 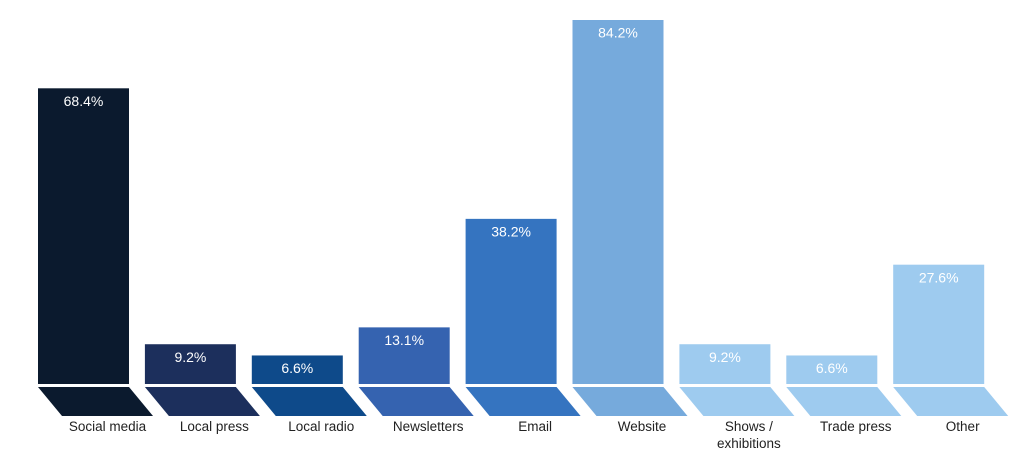 What do you see at coordinates (535, 426) in the screenshot?
I see `x-tick-label: Email` at bounding box center [535, 426].